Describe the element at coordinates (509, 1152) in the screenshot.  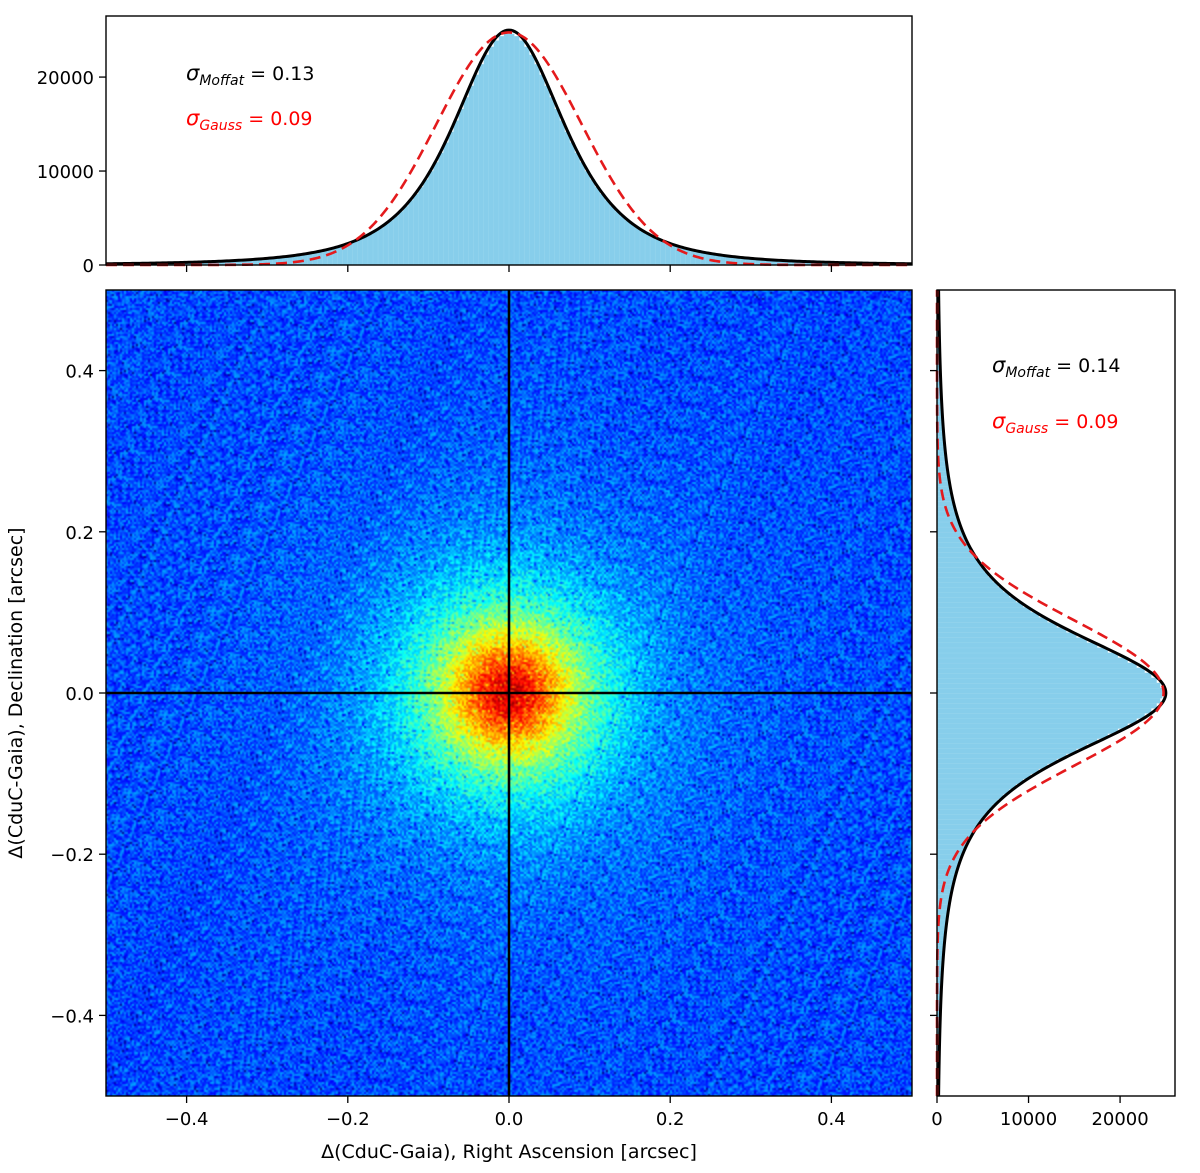
I see `x-axis-label: Δ(CduC-Gaia), Right Ascension [arcsec]` at that location.